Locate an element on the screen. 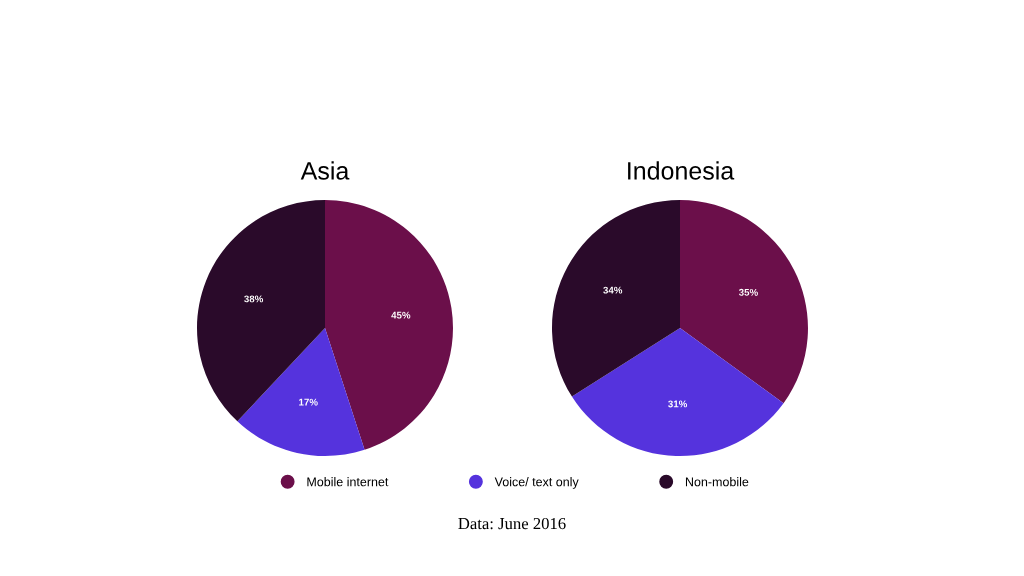  legend-label: Voice/ text only is located at coordinates (536, 483).